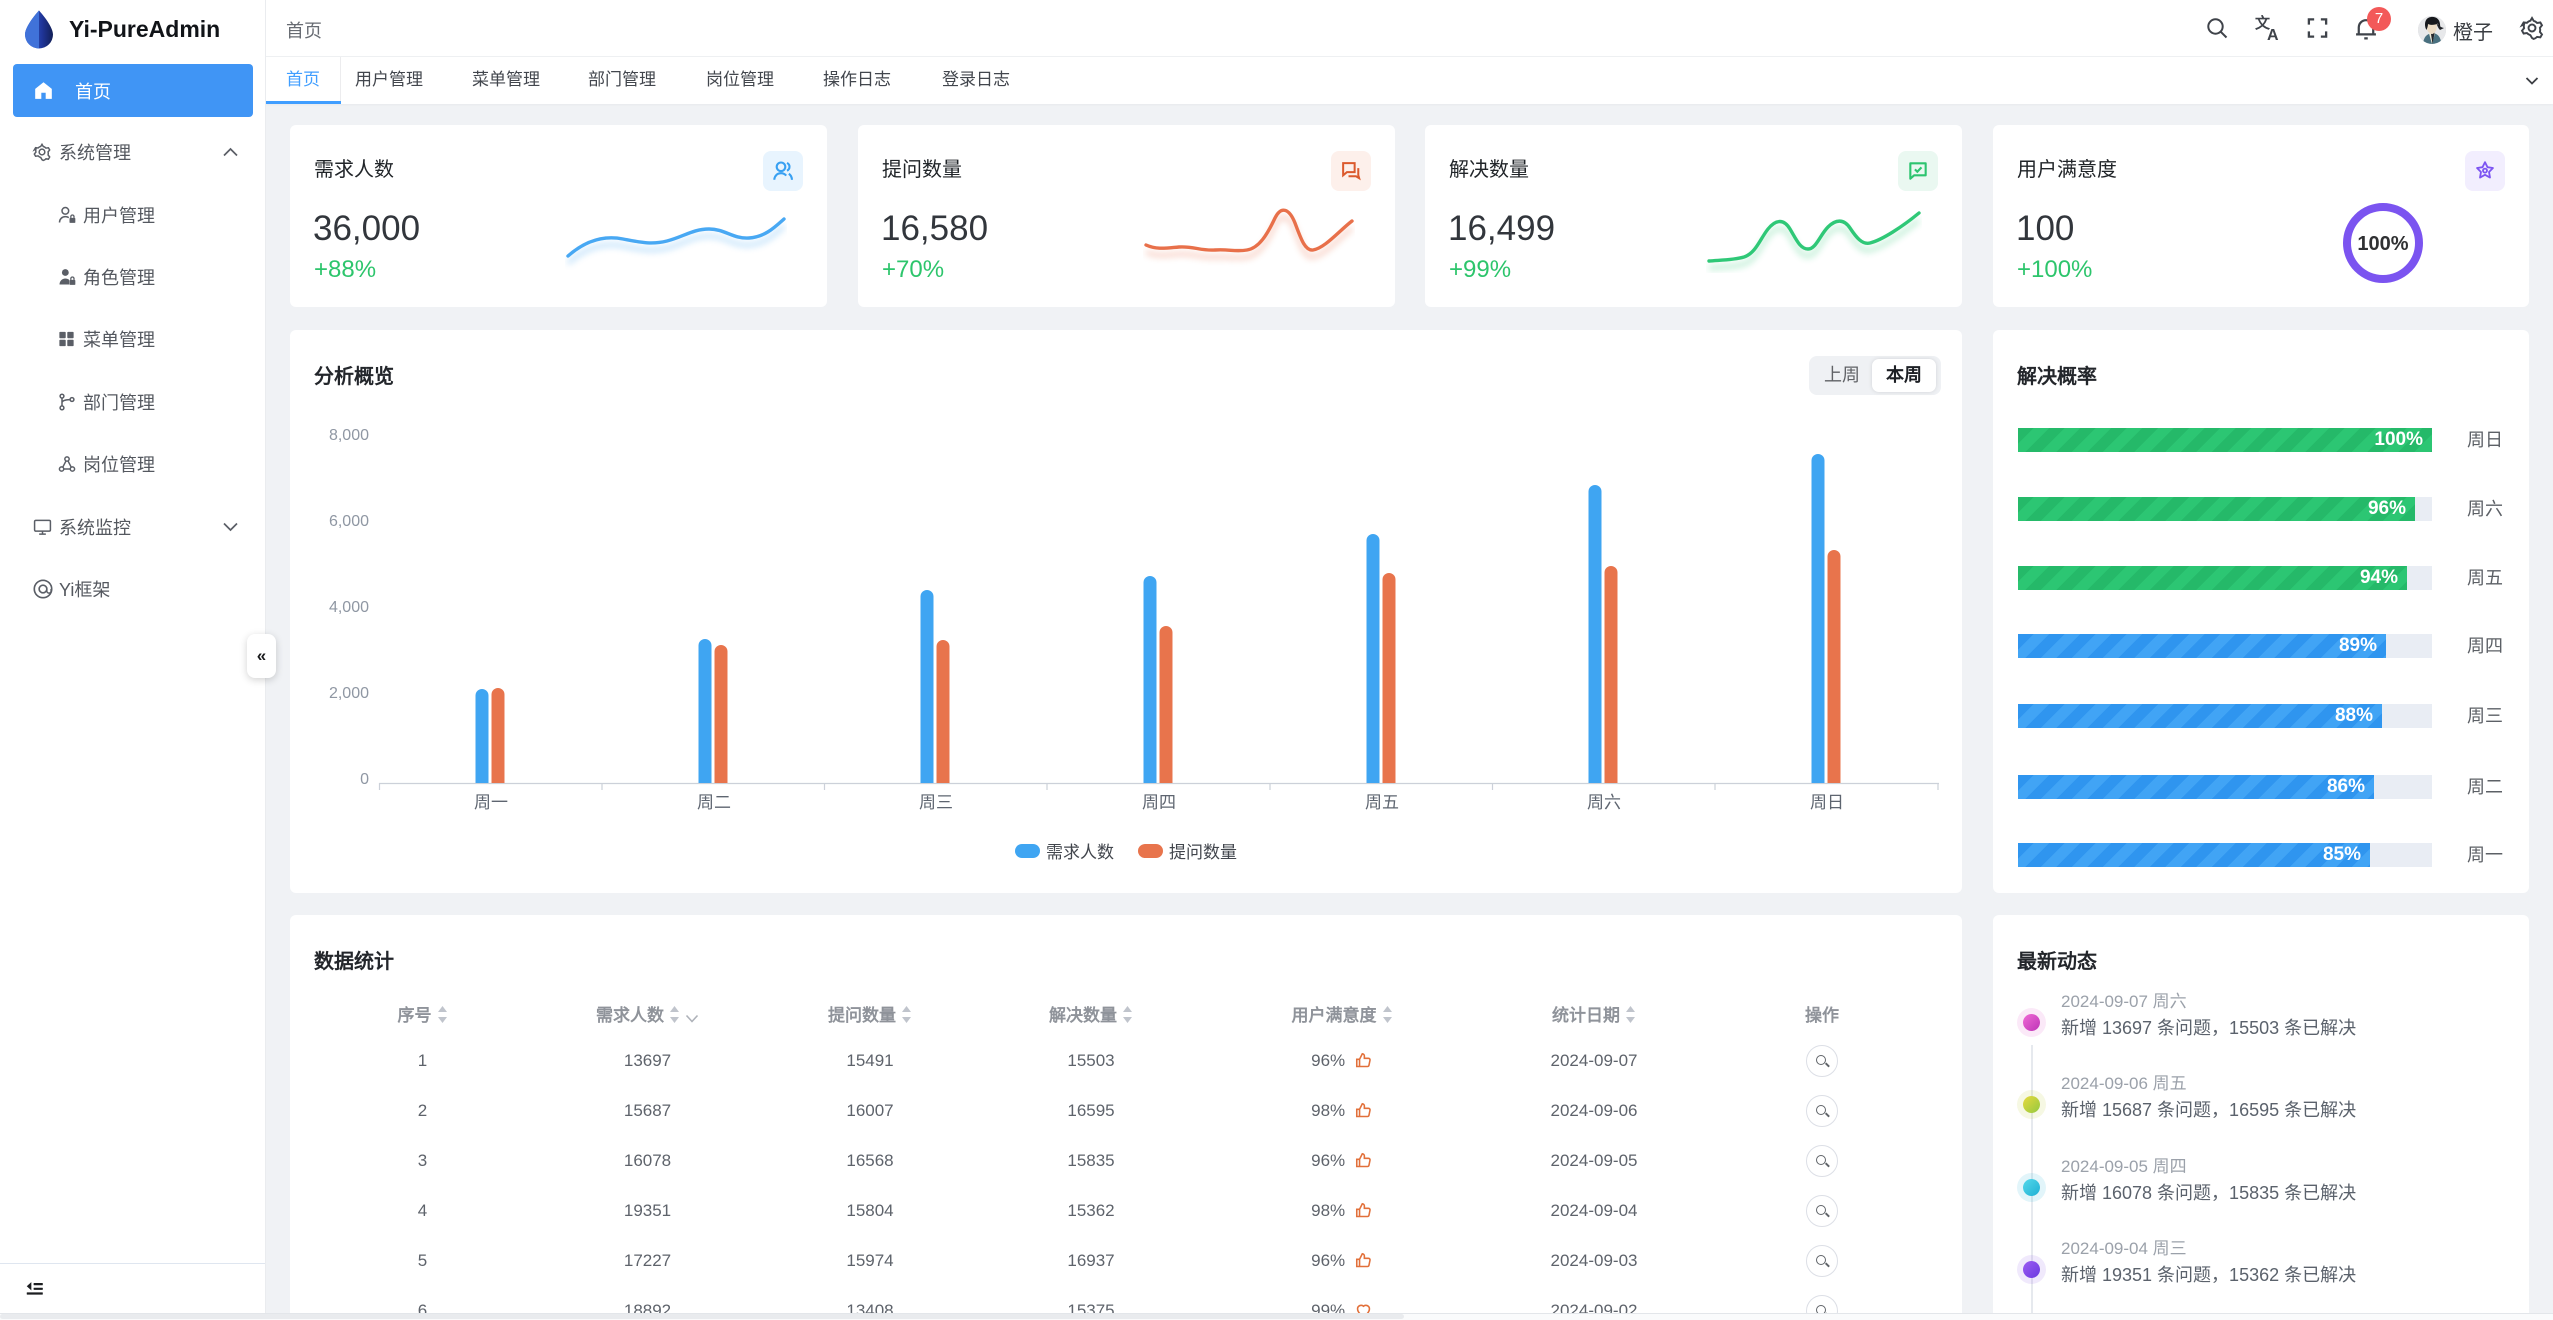  Describe the element at coordinates (349, 607) in the screenshot. I see `svg-text: 4,000` at that location.